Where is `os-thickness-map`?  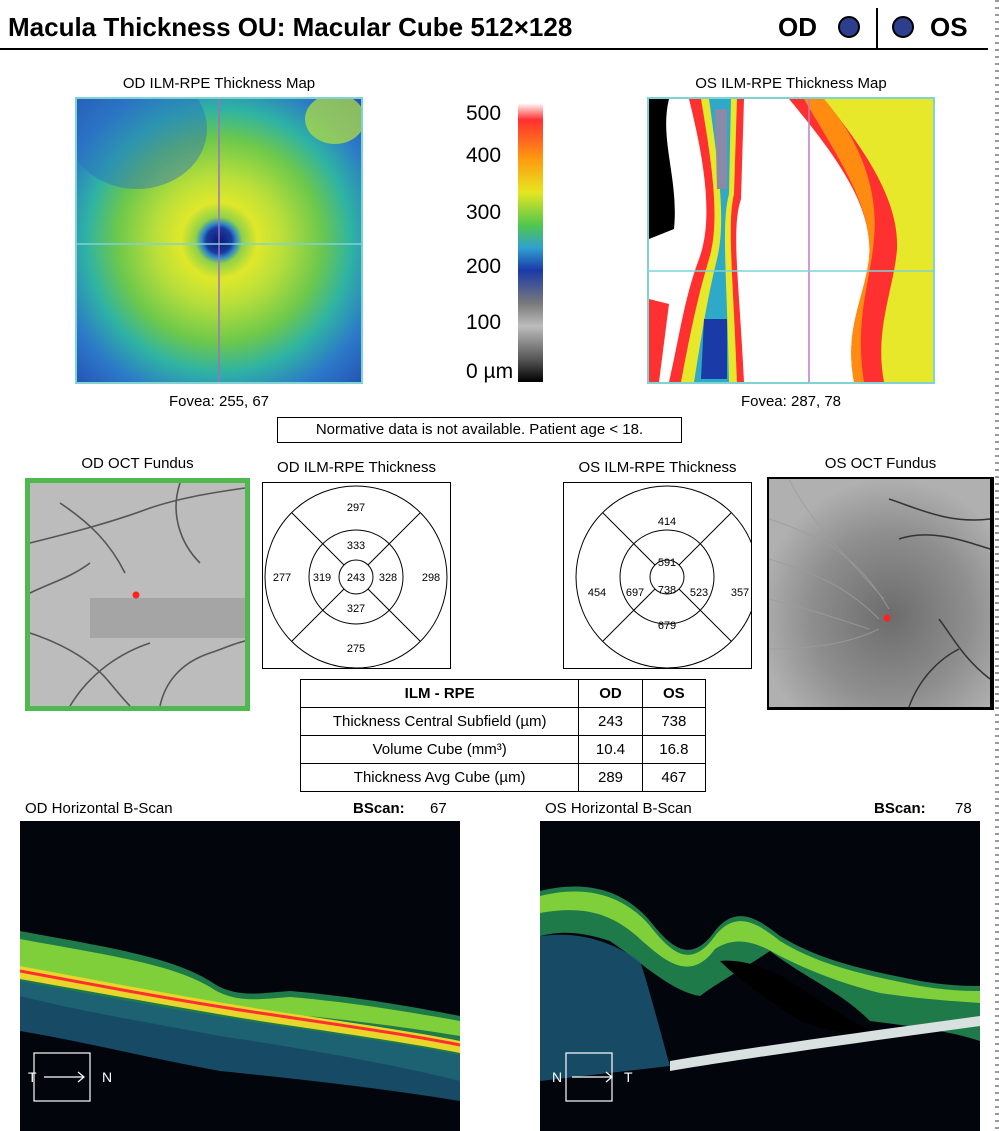
os-thickness-map is located at coordinates (791, 240).